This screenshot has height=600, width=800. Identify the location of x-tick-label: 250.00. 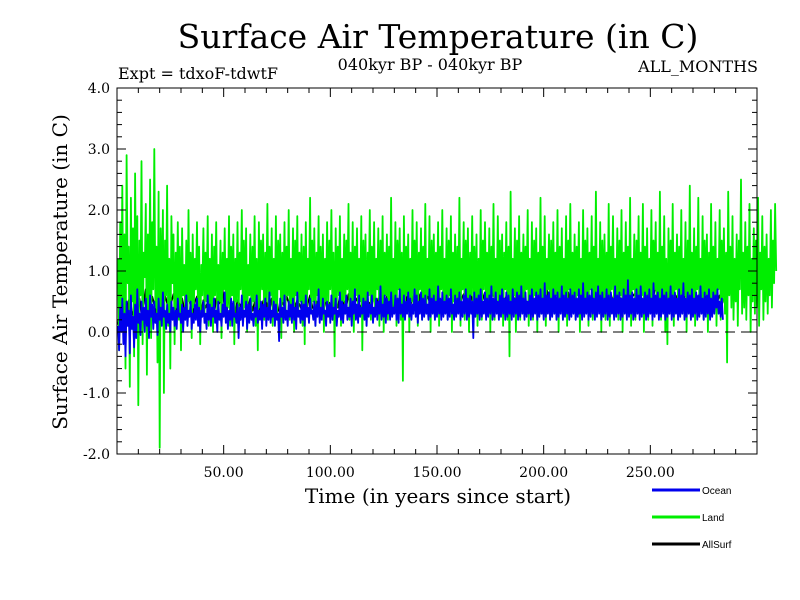
(650, 473).